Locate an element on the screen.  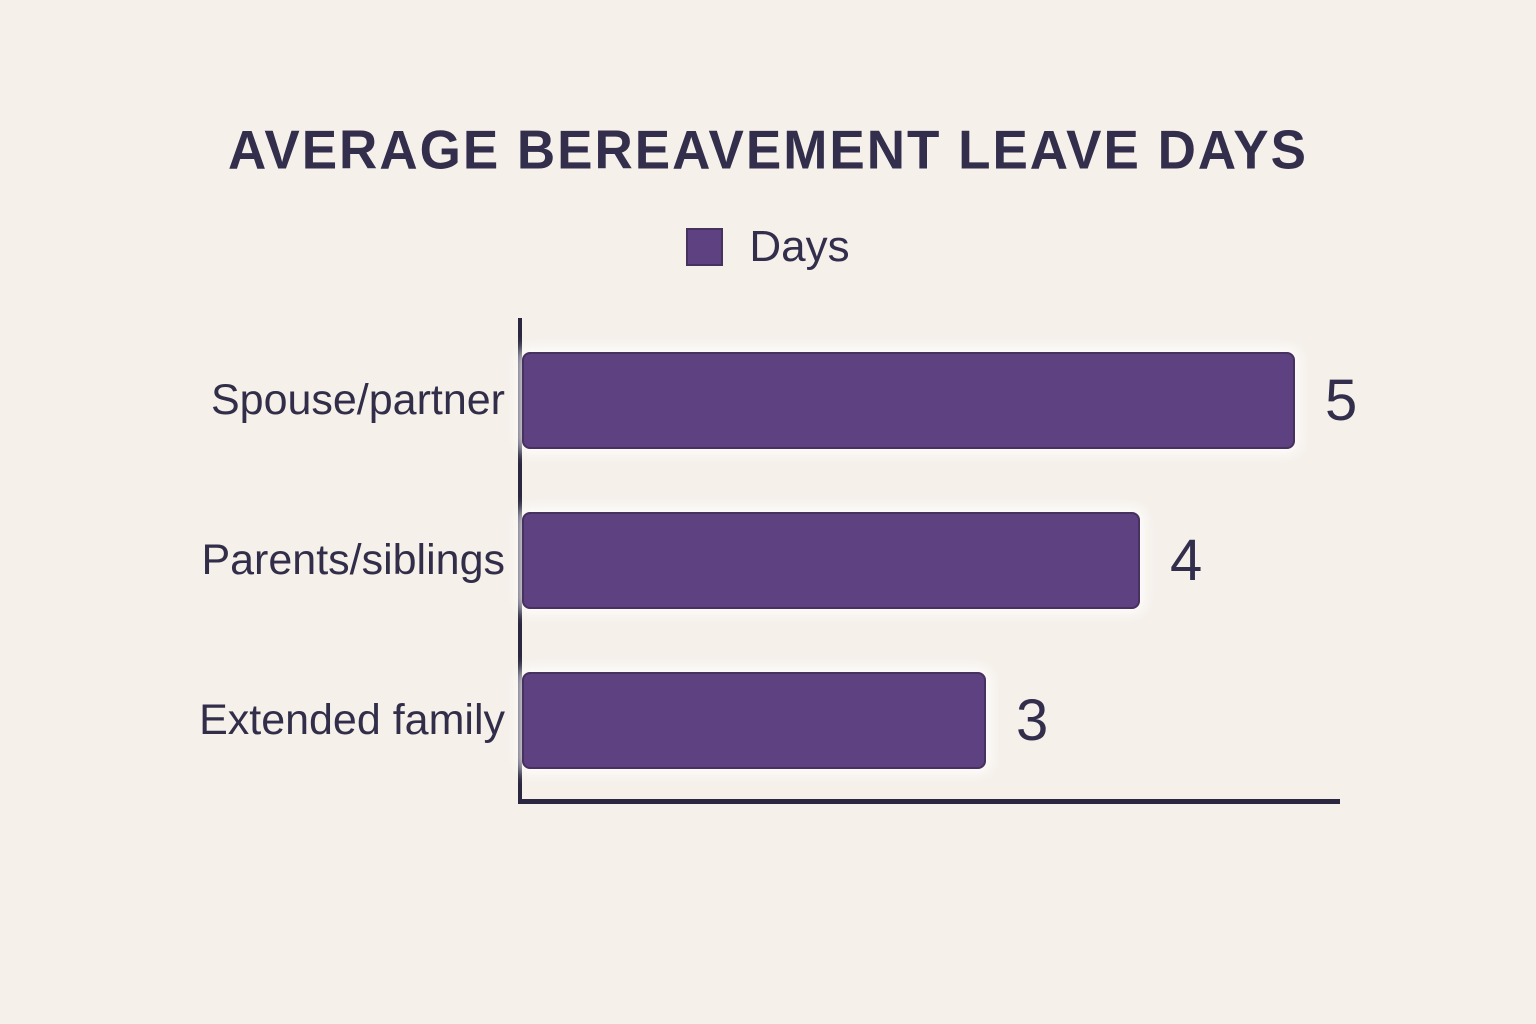
y-axis-line is located at coordinates (520, 561).